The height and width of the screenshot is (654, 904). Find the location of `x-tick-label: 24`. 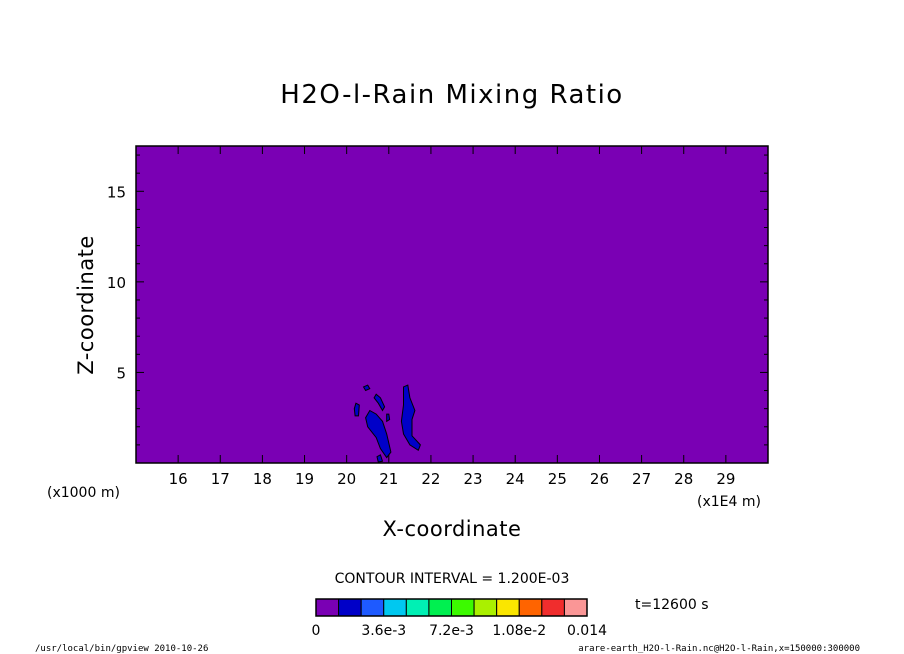

x-tick-label: 24 is located at coordinates (515, 479).